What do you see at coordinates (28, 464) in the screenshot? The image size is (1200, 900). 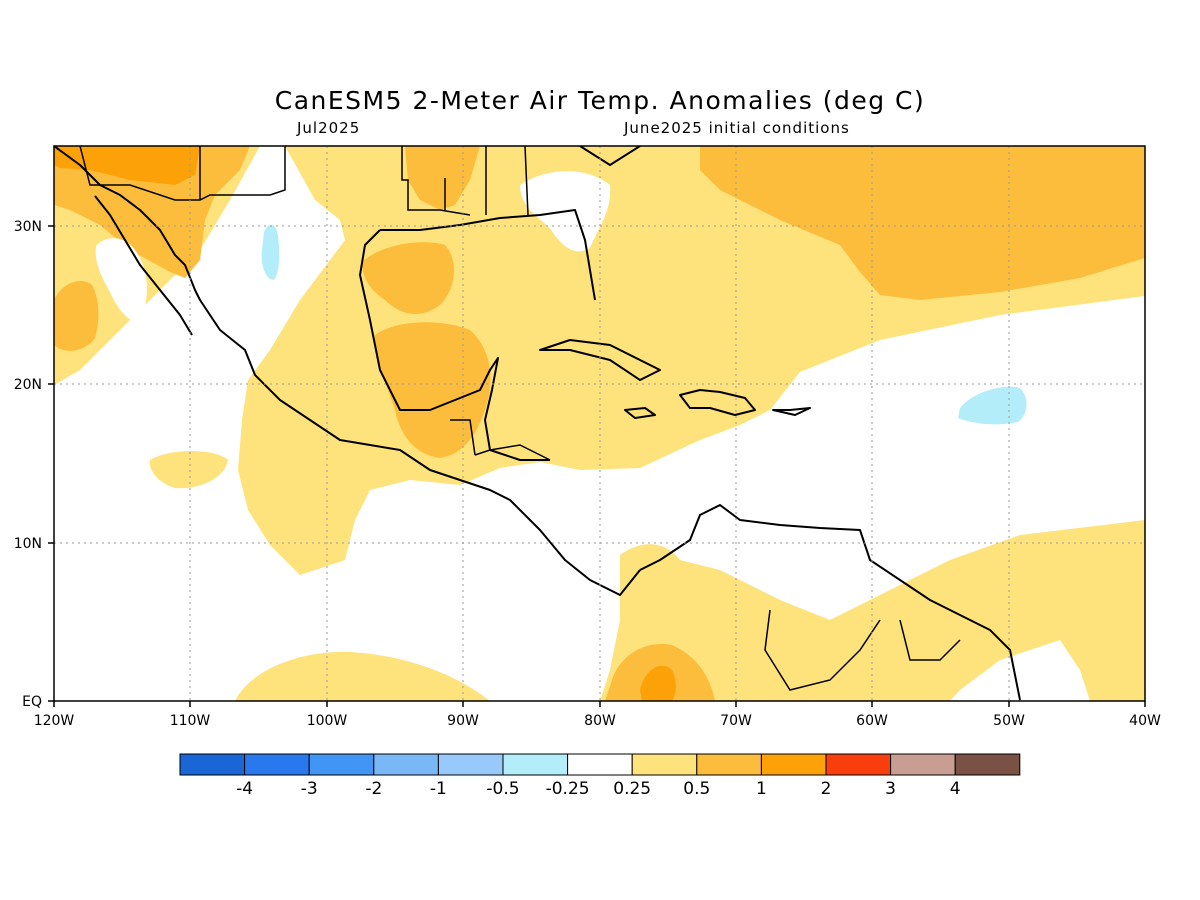 I see `lat-tick-labels: 30N 20N 10N EQ` at bounding box center [28, 464].